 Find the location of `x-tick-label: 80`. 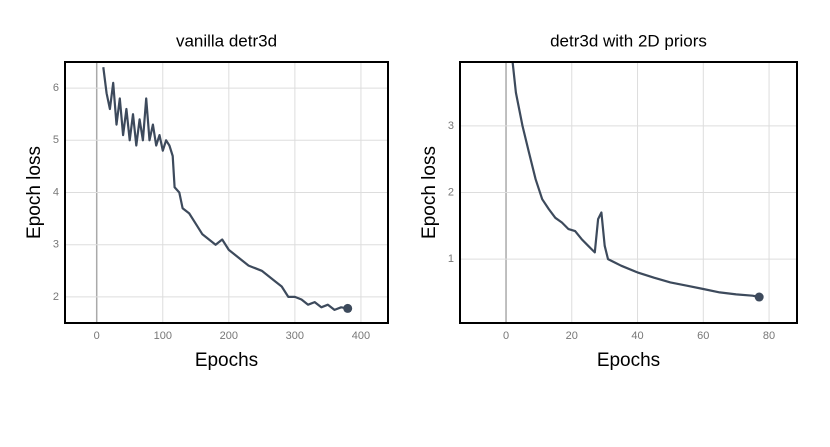

x-tick-label: 80 is located at coordinates (769, 336).